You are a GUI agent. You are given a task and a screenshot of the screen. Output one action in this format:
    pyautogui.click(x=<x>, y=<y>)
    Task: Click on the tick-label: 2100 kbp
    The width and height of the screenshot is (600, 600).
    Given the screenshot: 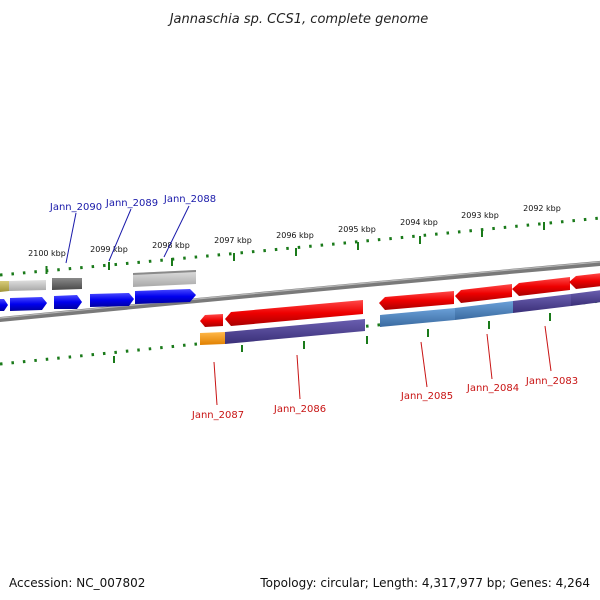 What is the action you would take?
    pyautogui.click(x=47, y=253)
    